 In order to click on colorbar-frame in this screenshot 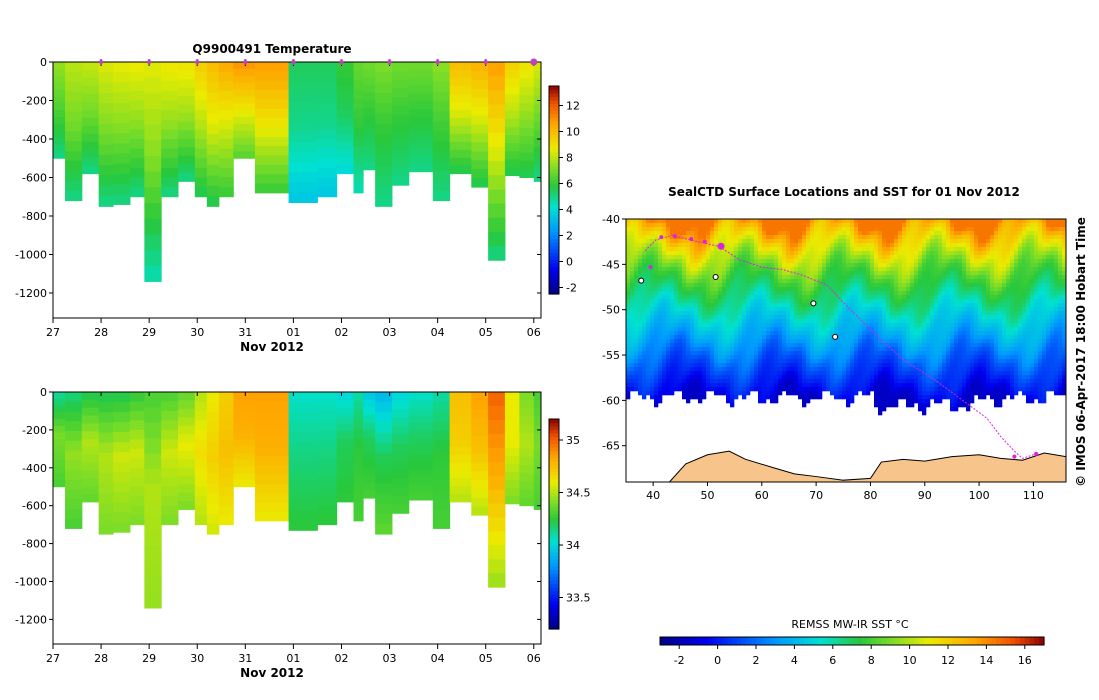, I will do `click(554, 190)`.